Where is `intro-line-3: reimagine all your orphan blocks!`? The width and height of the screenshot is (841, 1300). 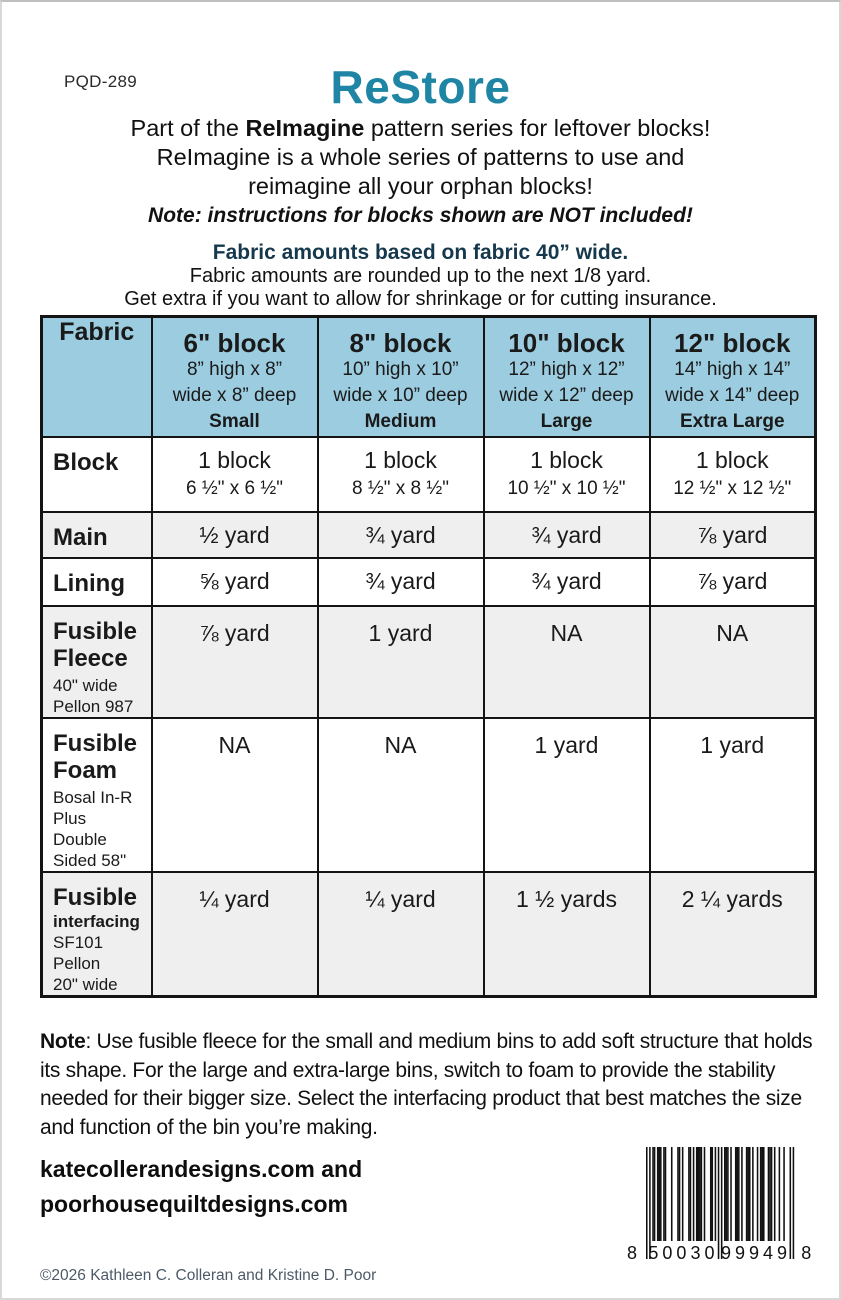
intro-line-3: reimagine all your orphan blocks! is located at coordinates (420, 186).